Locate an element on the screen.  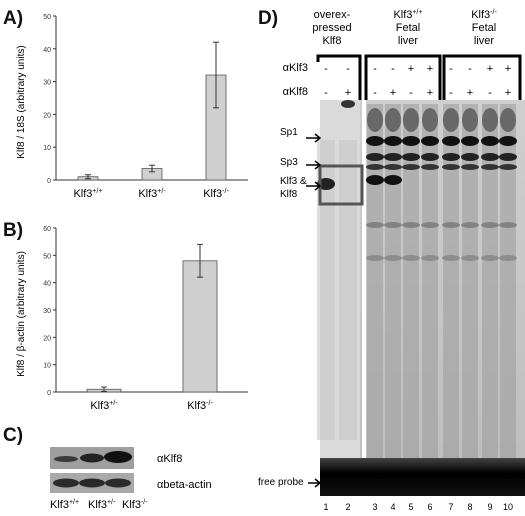
arrow-free-probe is located at coordinates (315, 483).